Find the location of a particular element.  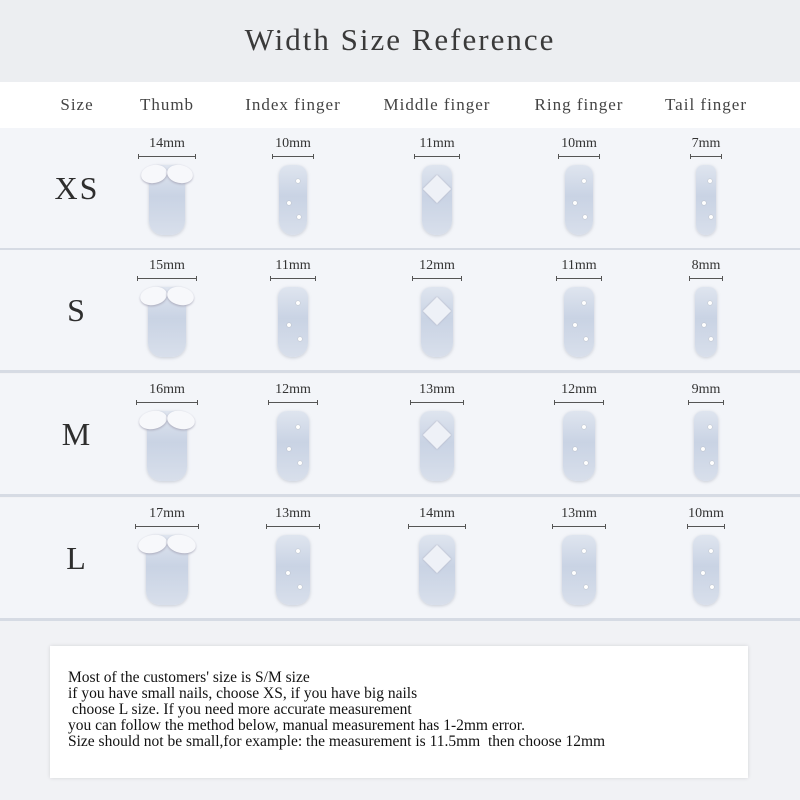

ring-cell: 12mm is located at coordinates (579, 431).